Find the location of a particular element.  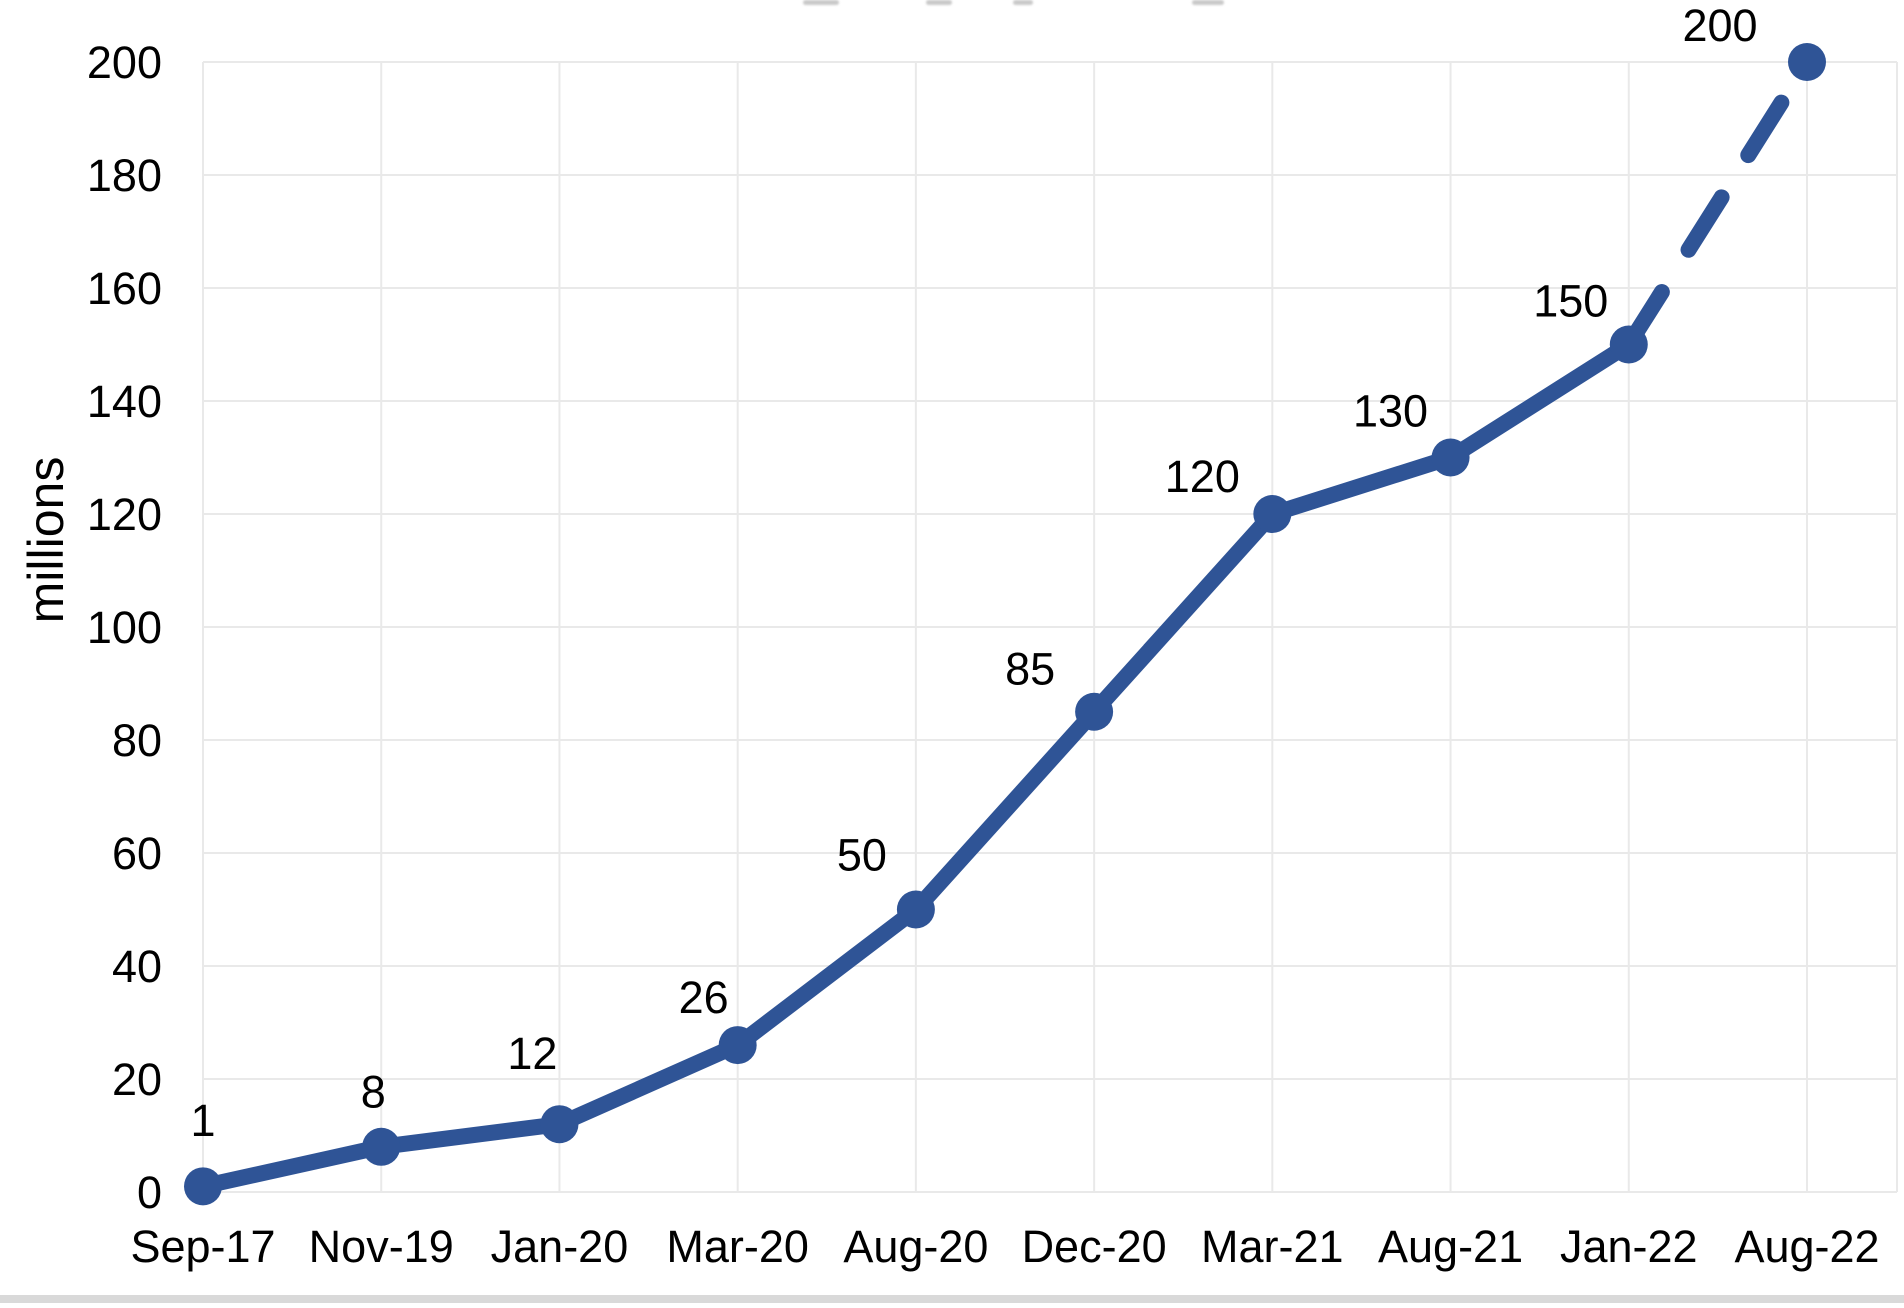

data-label: 12 is located at coordinates (532, 1053).